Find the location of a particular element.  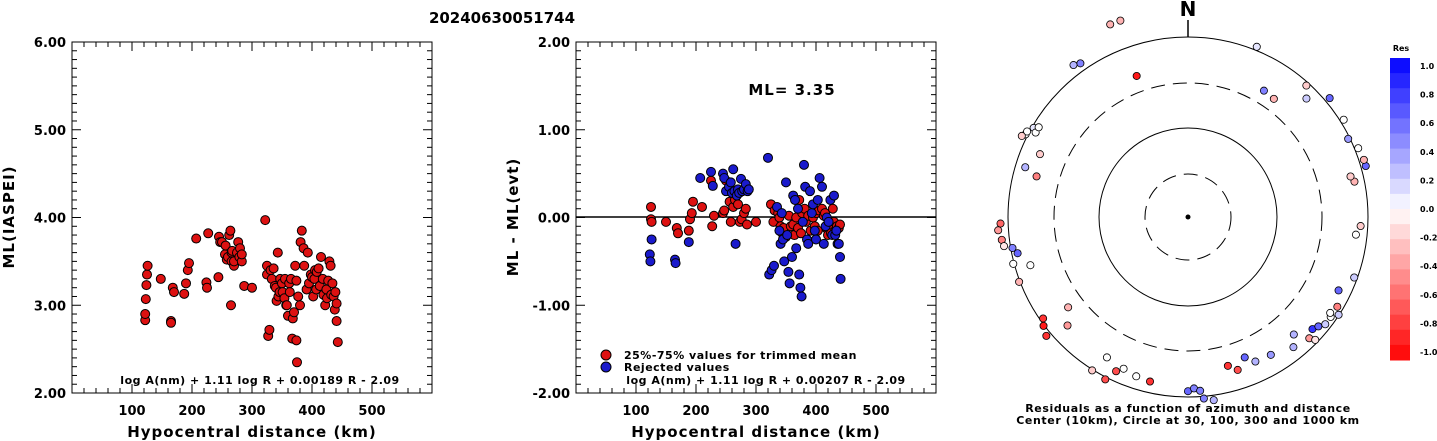

north-label: N is located at coordinates (1188, 10).